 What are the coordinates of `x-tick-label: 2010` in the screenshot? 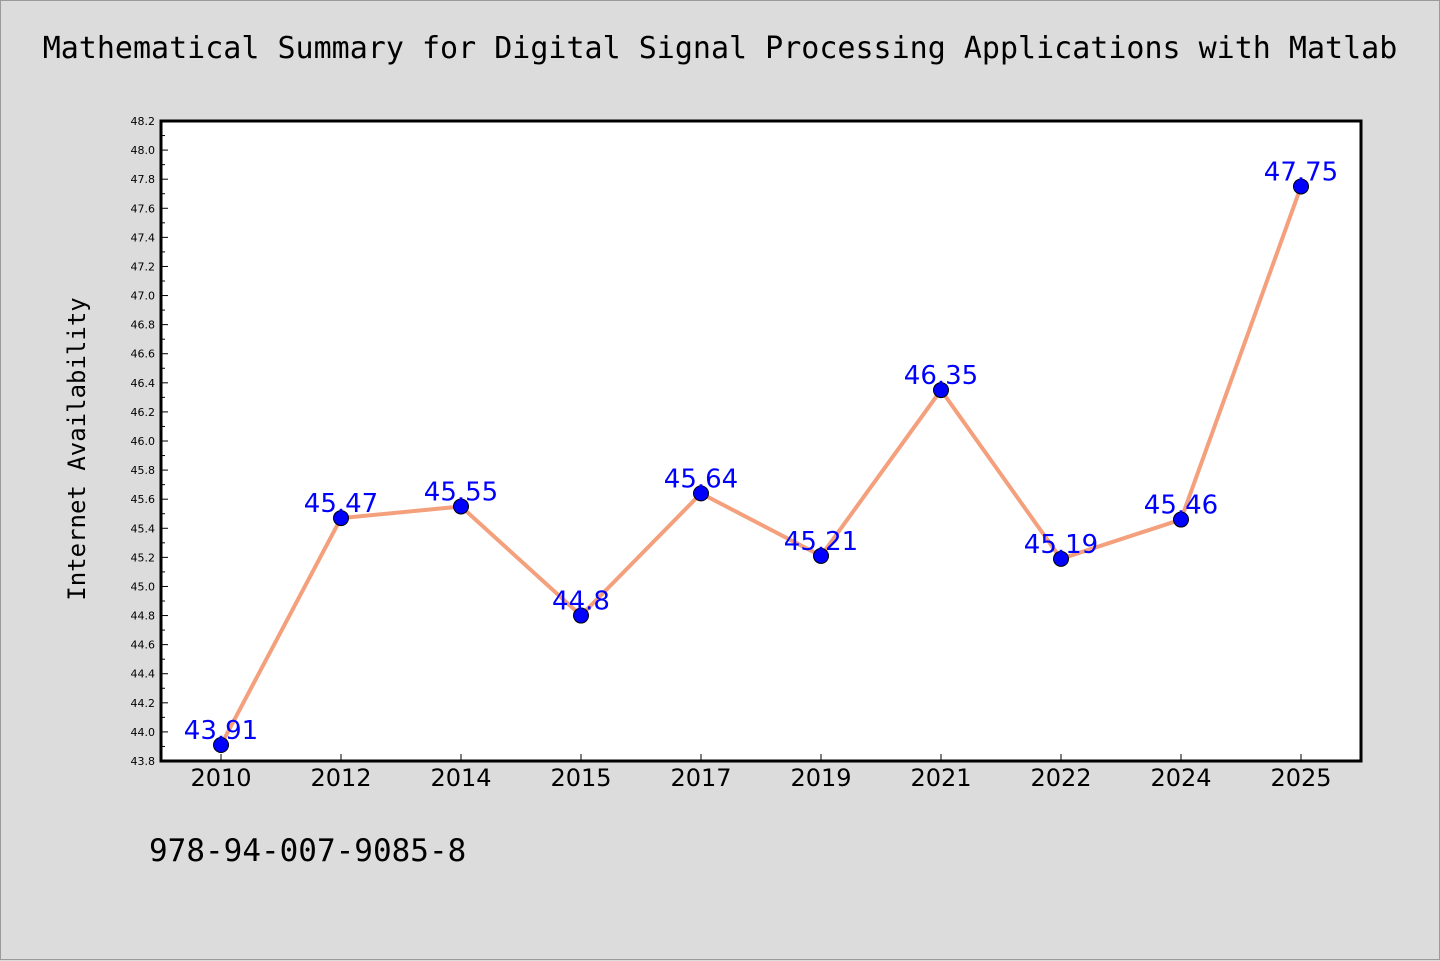 It's located at (220, 778).